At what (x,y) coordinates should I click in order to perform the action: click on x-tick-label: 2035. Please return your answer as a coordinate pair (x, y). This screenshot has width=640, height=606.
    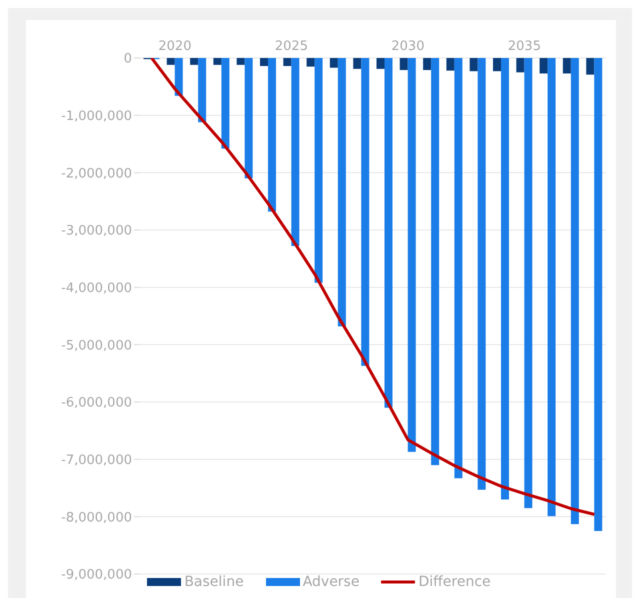
    Looking at the image, I should click on (524, 46).